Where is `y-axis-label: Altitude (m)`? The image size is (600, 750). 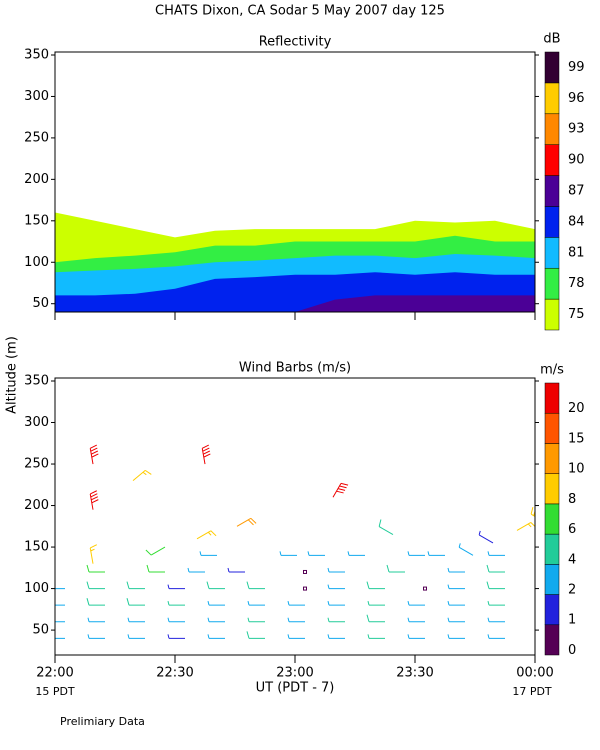 y-axis-label: Altitude (m) is located at coordinates (12, 375).